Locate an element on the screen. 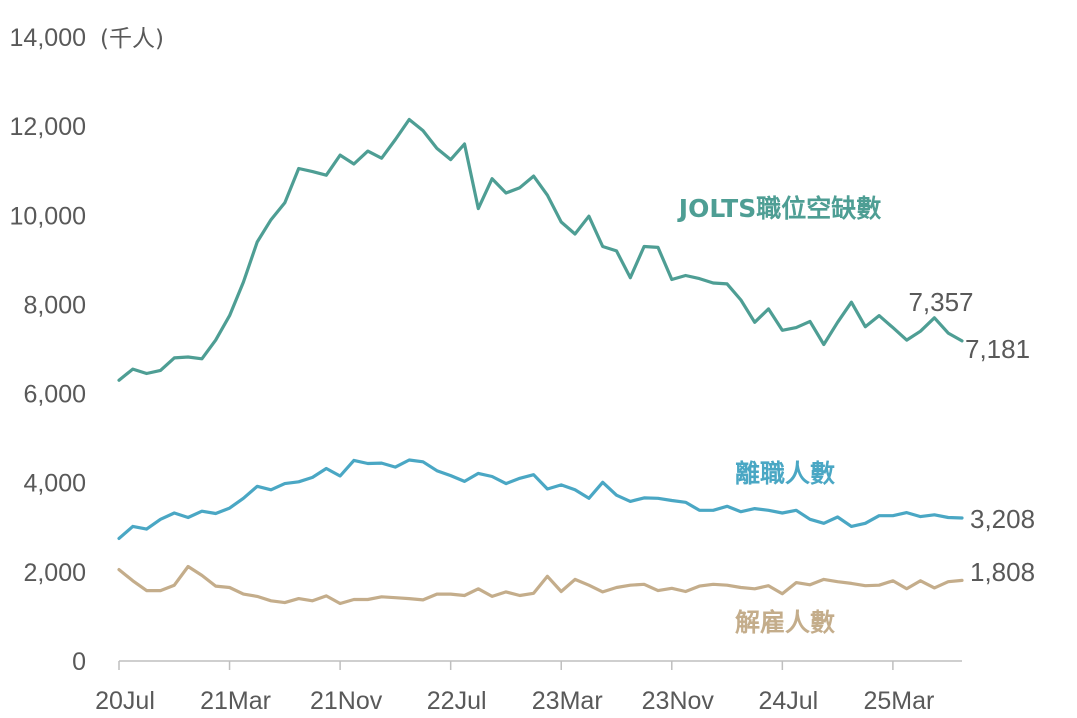 The image size is (1077, 718). series-label-layoffs: 解雇人數 is located at coordinates (785, 622).